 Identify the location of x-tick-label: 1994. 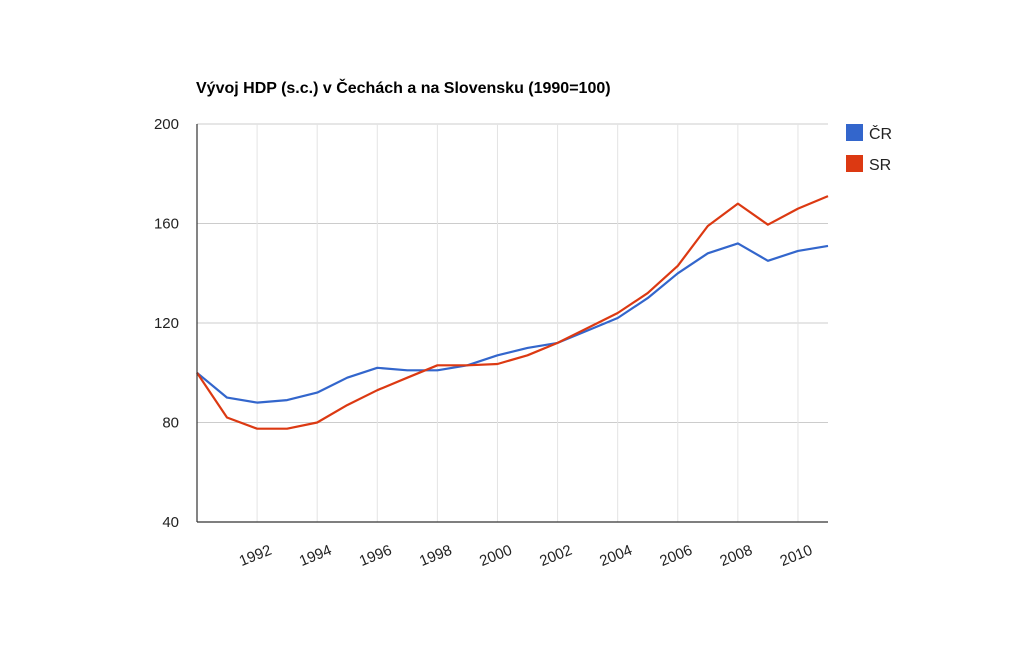
(315, 556).